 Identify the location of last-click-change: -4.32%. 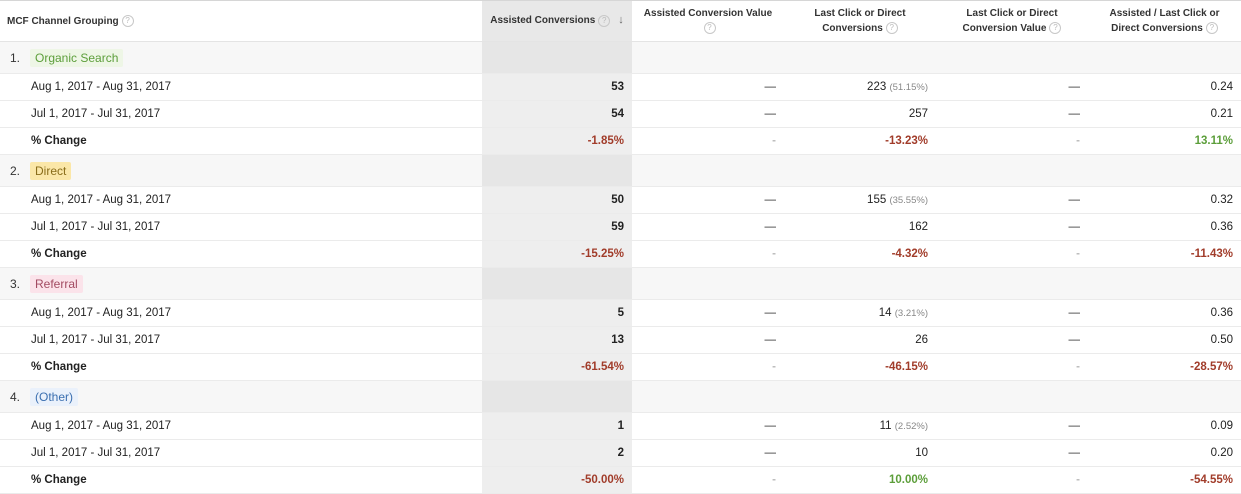
(860, 254).